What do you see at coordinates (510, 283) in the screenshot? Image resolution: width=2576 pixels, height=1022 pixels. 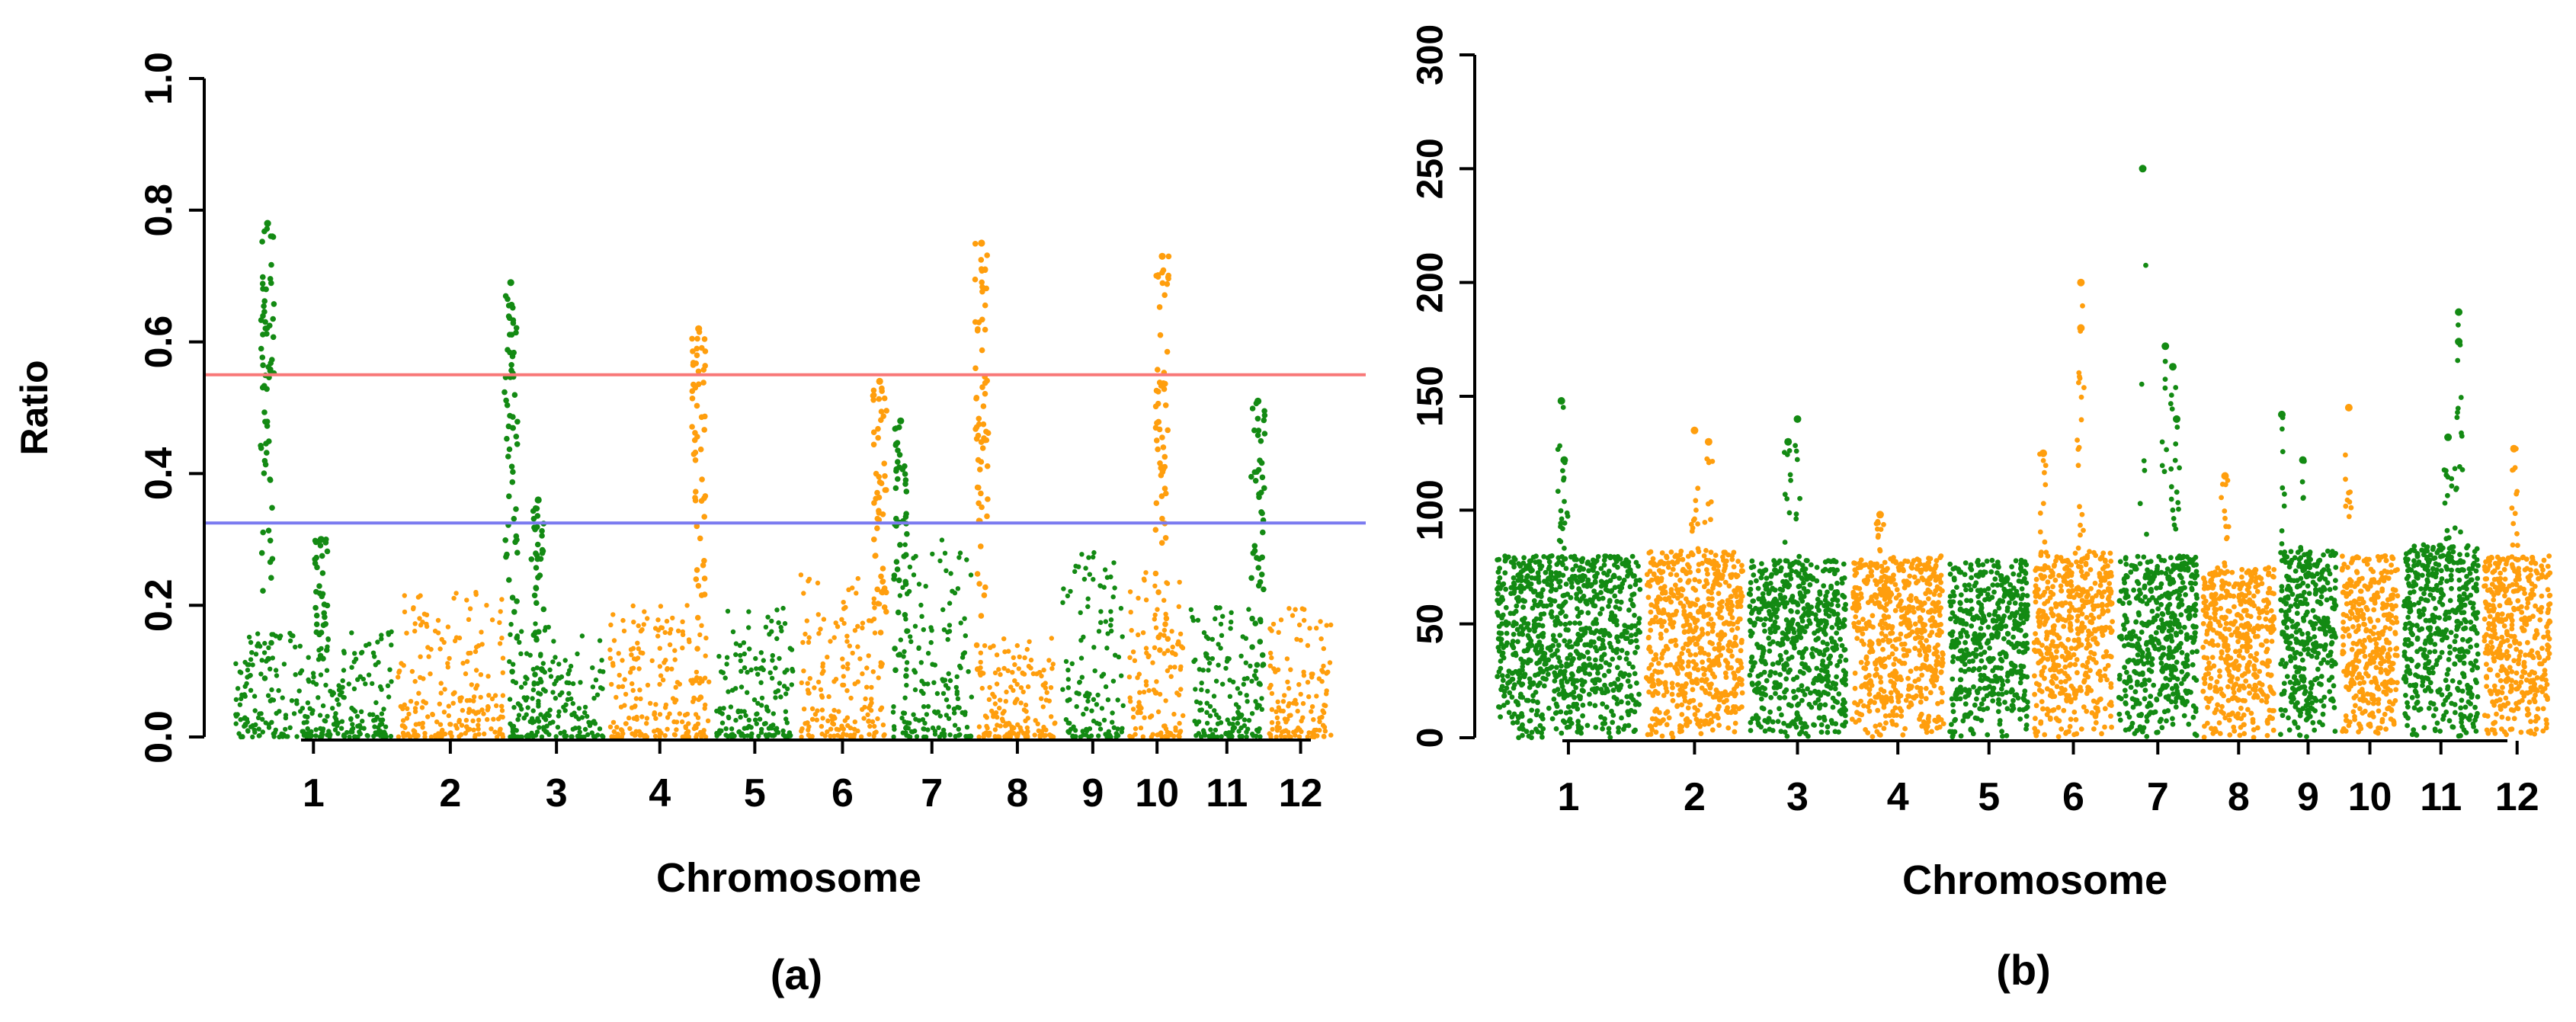 I see `peak-top-point` at bounding box center [510, 283].